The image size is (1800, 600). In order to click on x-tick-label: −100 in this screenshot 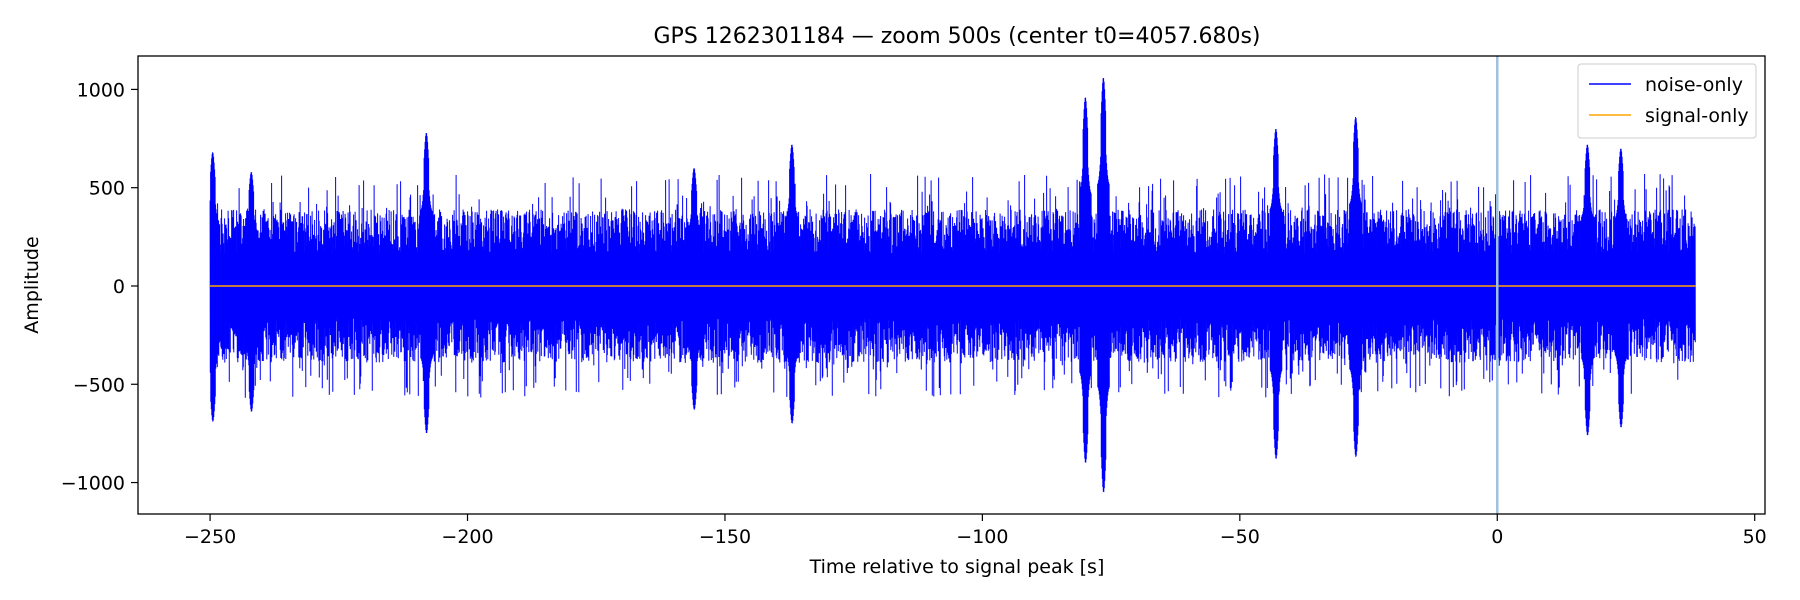, I will do `click(982, 537)`.